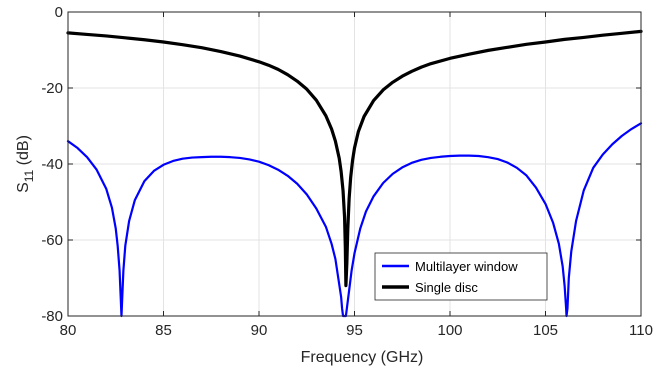 The height and width of the screenshot is (371, 657). Describe the element at coordinates (545, 330) in the screenshot. I see `x-tick-label: 105` at that location.